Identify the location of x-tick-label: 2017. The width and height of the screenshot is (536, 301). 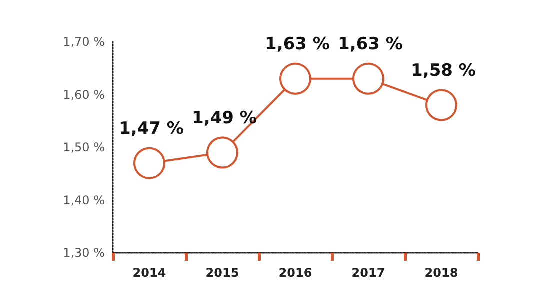
(369, 273).